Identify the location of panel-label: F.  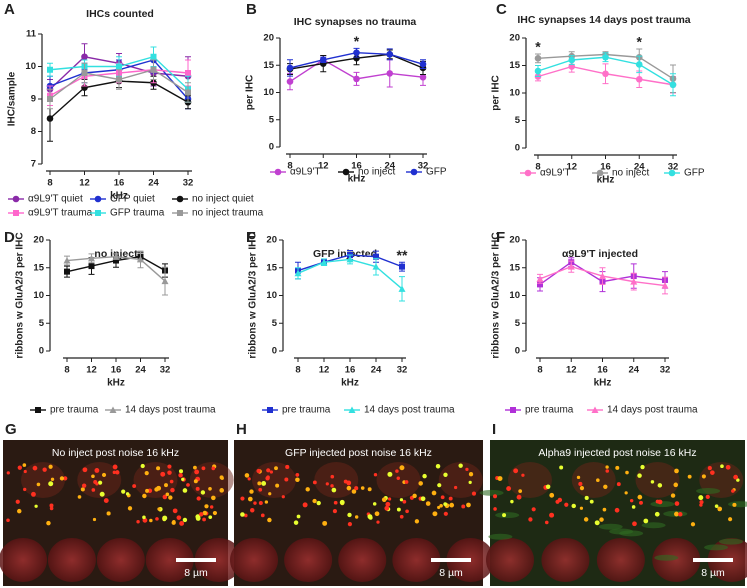
(500, 237).